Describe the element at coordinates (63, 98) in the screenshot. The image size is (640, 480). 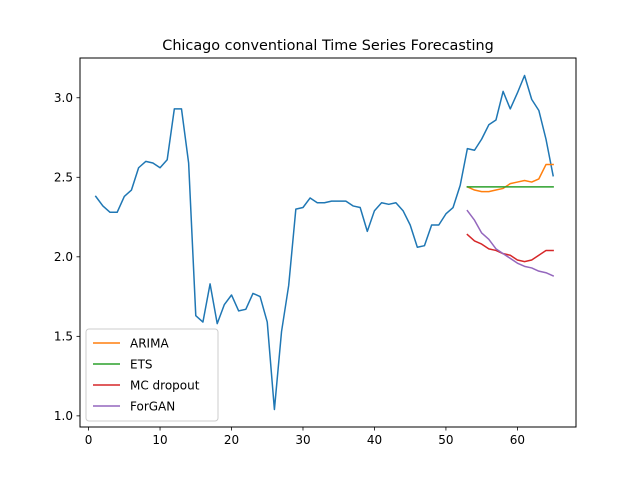
I see `y-tick-label: 3.0` at that location.